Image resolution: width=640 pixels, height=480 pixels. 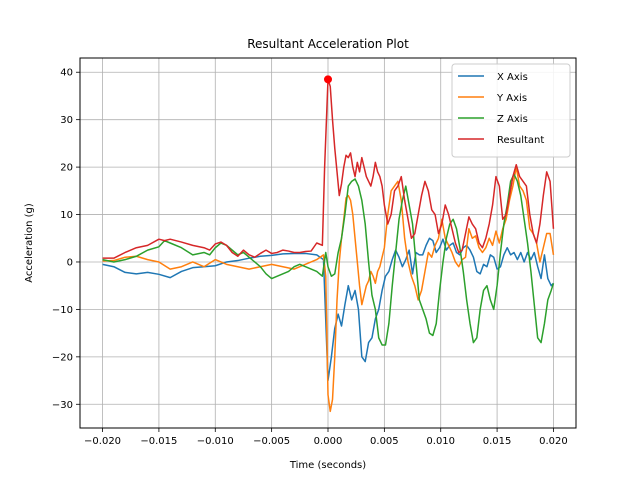 I want to click on legend: X Axis Y Axis Z Axis Resultant, so click(x=511, y=110).